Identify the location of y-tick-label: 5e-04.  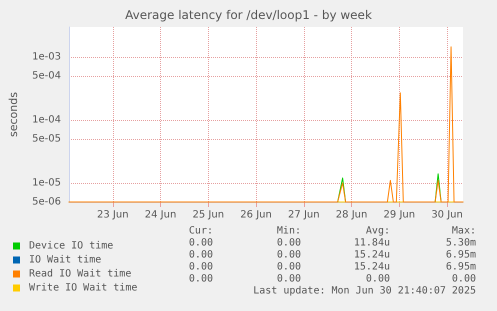
(46, 76).